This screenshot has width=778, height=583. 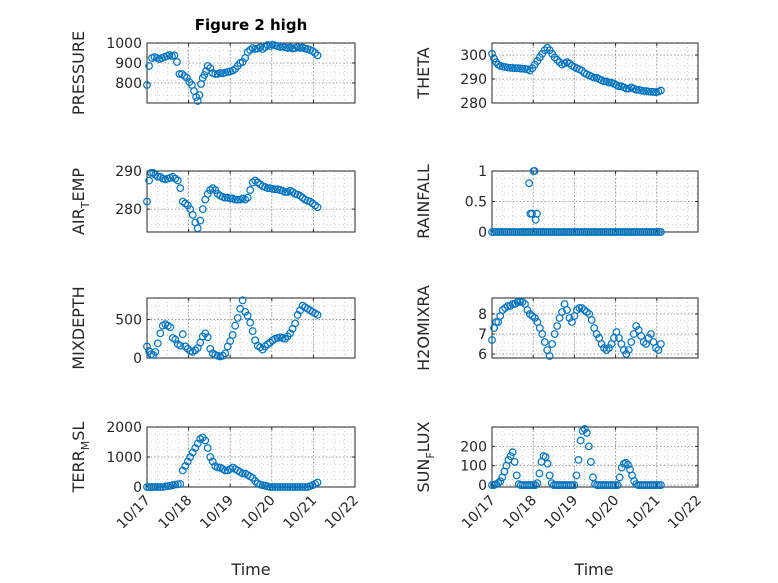 I want to click on y-tick-label: 800, so click(x=128, y=84).